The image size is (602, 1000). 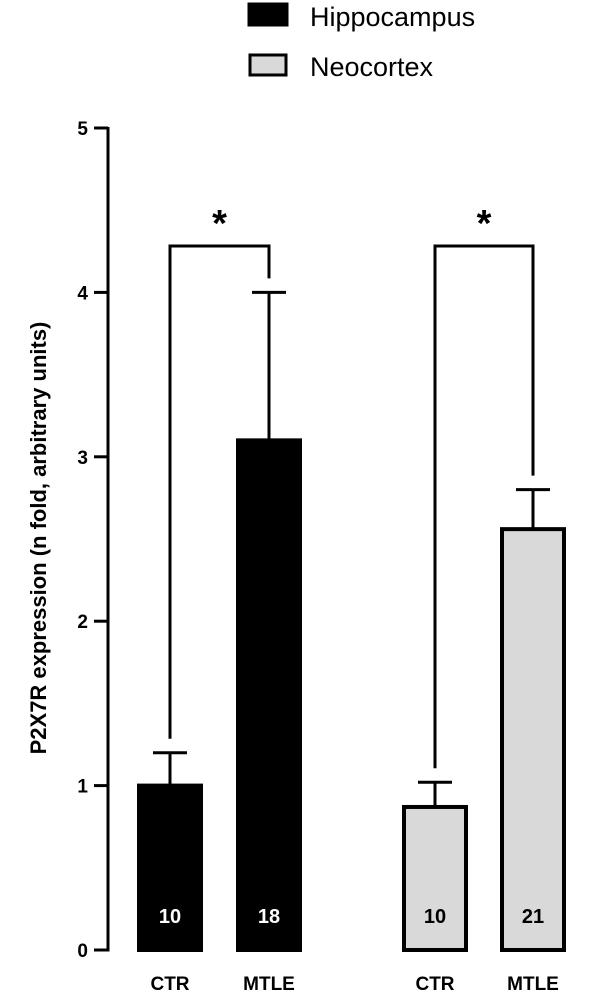 What do you see at coordinates (82, 951) in the screenshot?
I see `y-tick-label: 0` at bounding box center [82, 951].